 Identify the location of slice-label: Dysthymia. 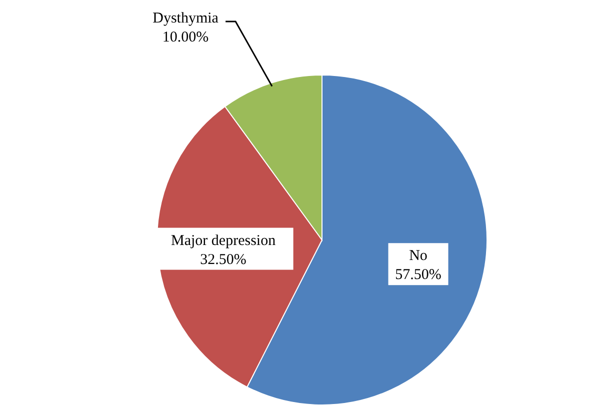
(185, 18).